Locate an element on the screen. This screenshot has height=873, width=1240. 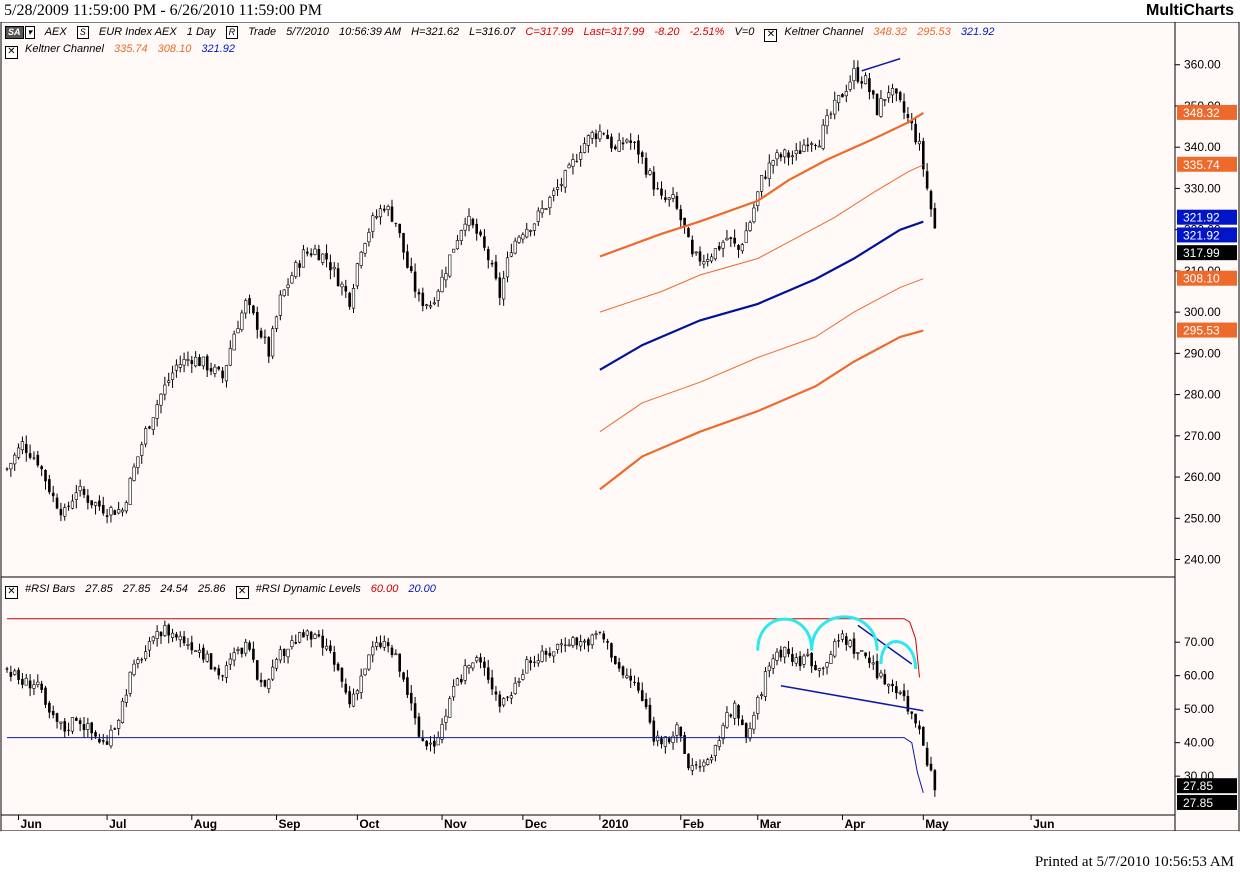
rsi-levels-toggle-icon: ✕ is located at coordinates (242, 592).